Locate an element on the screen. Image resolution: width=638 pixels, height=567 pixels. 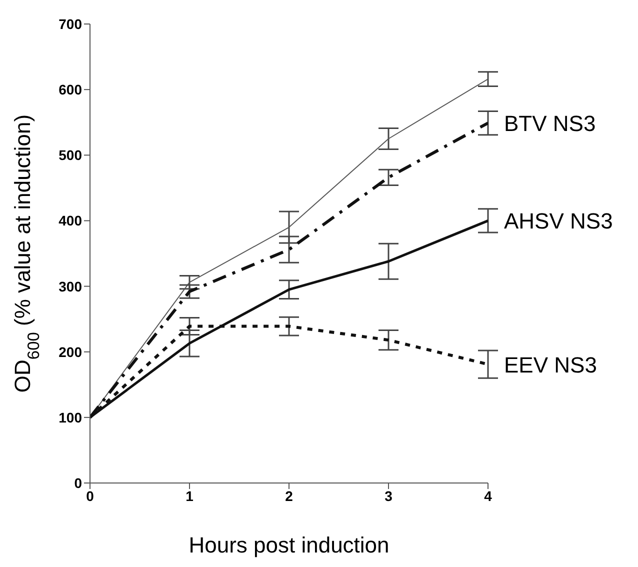
x-tick-label: 1 is located at coordinates (190, 496).